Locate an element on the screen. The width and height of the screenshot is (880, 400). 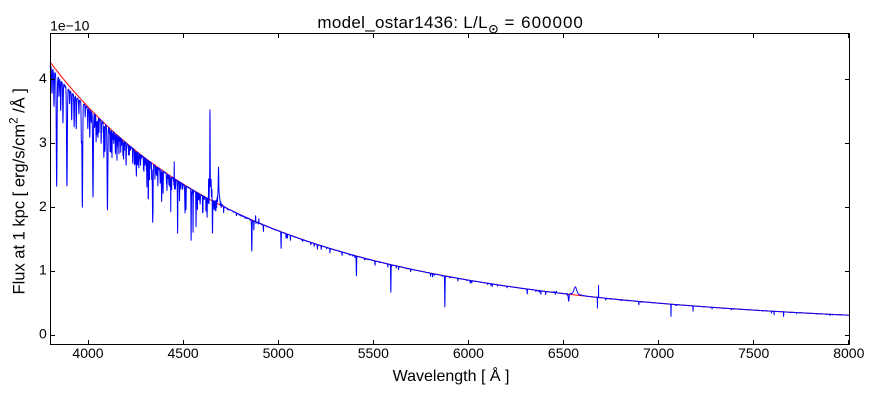
svg-text: Flux at 1 kpc [ erg/s/cm2 /Å ] is located at coordinates (19, 191).